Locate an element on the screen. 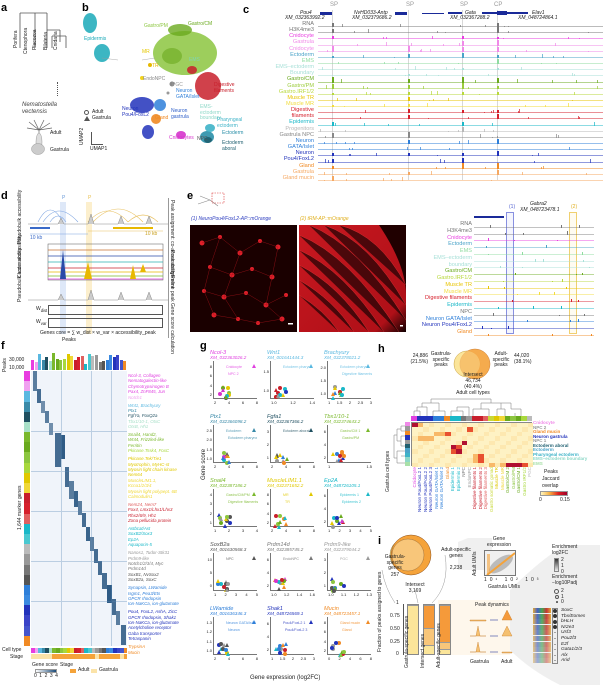  microscopy-image-muscle is located at coordinates (352, 278).